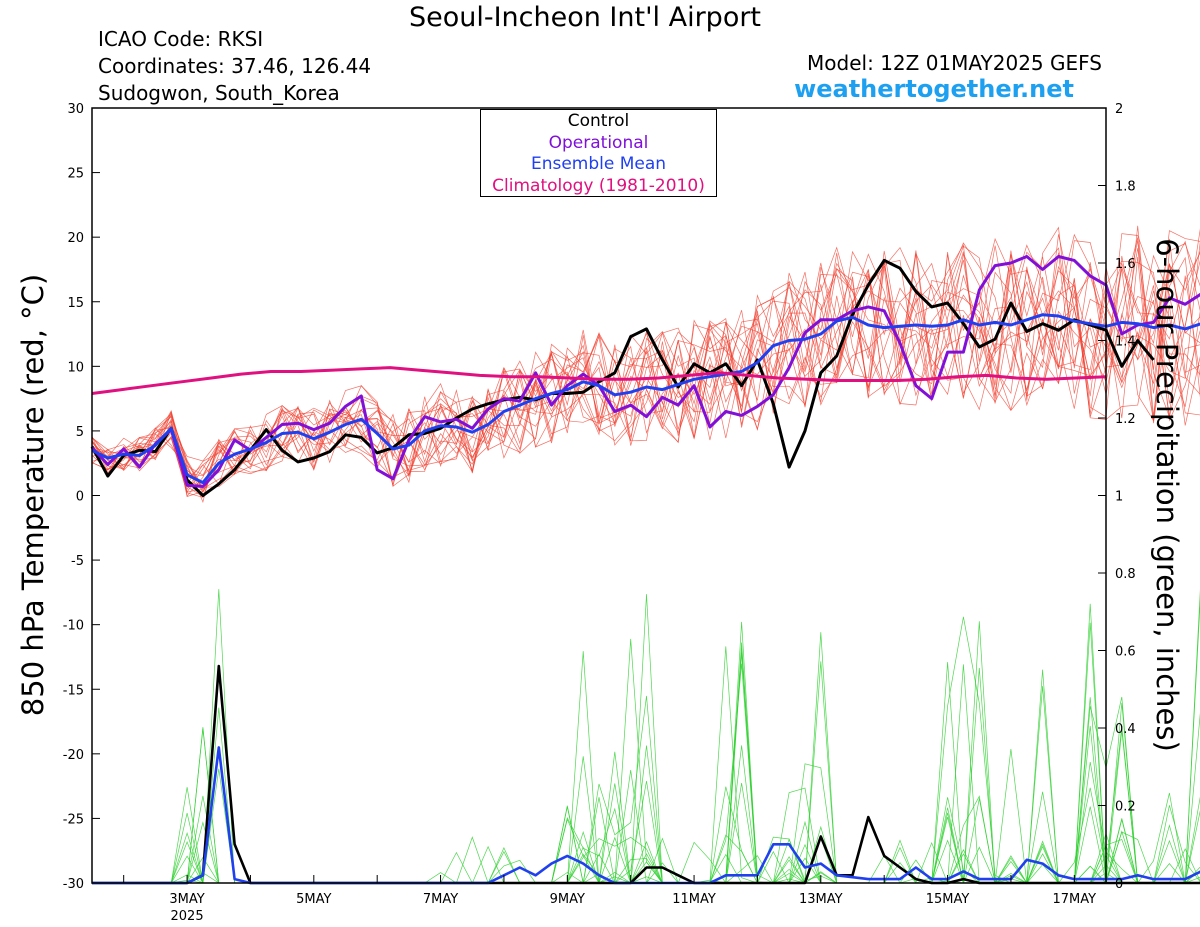 The height and width of the screenshot is (927, 1200). I want to click on y2-tick-label: 0.6, so click(1125, 652).